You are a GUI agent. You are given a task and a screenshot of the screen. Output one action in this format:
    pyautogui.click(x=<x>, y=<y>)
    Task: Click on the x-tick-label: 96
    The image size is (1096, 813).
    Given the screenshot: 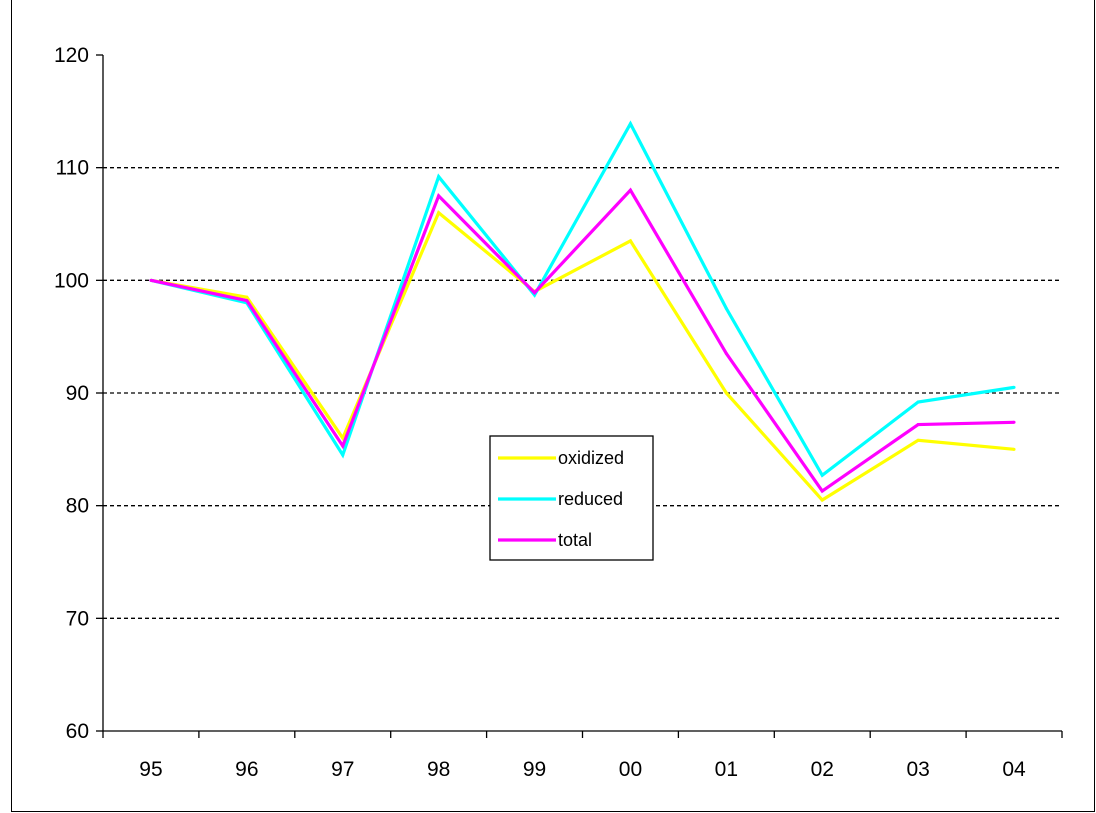 What is the action you would take?
    pyautogui.click(x=246, y=769)
    